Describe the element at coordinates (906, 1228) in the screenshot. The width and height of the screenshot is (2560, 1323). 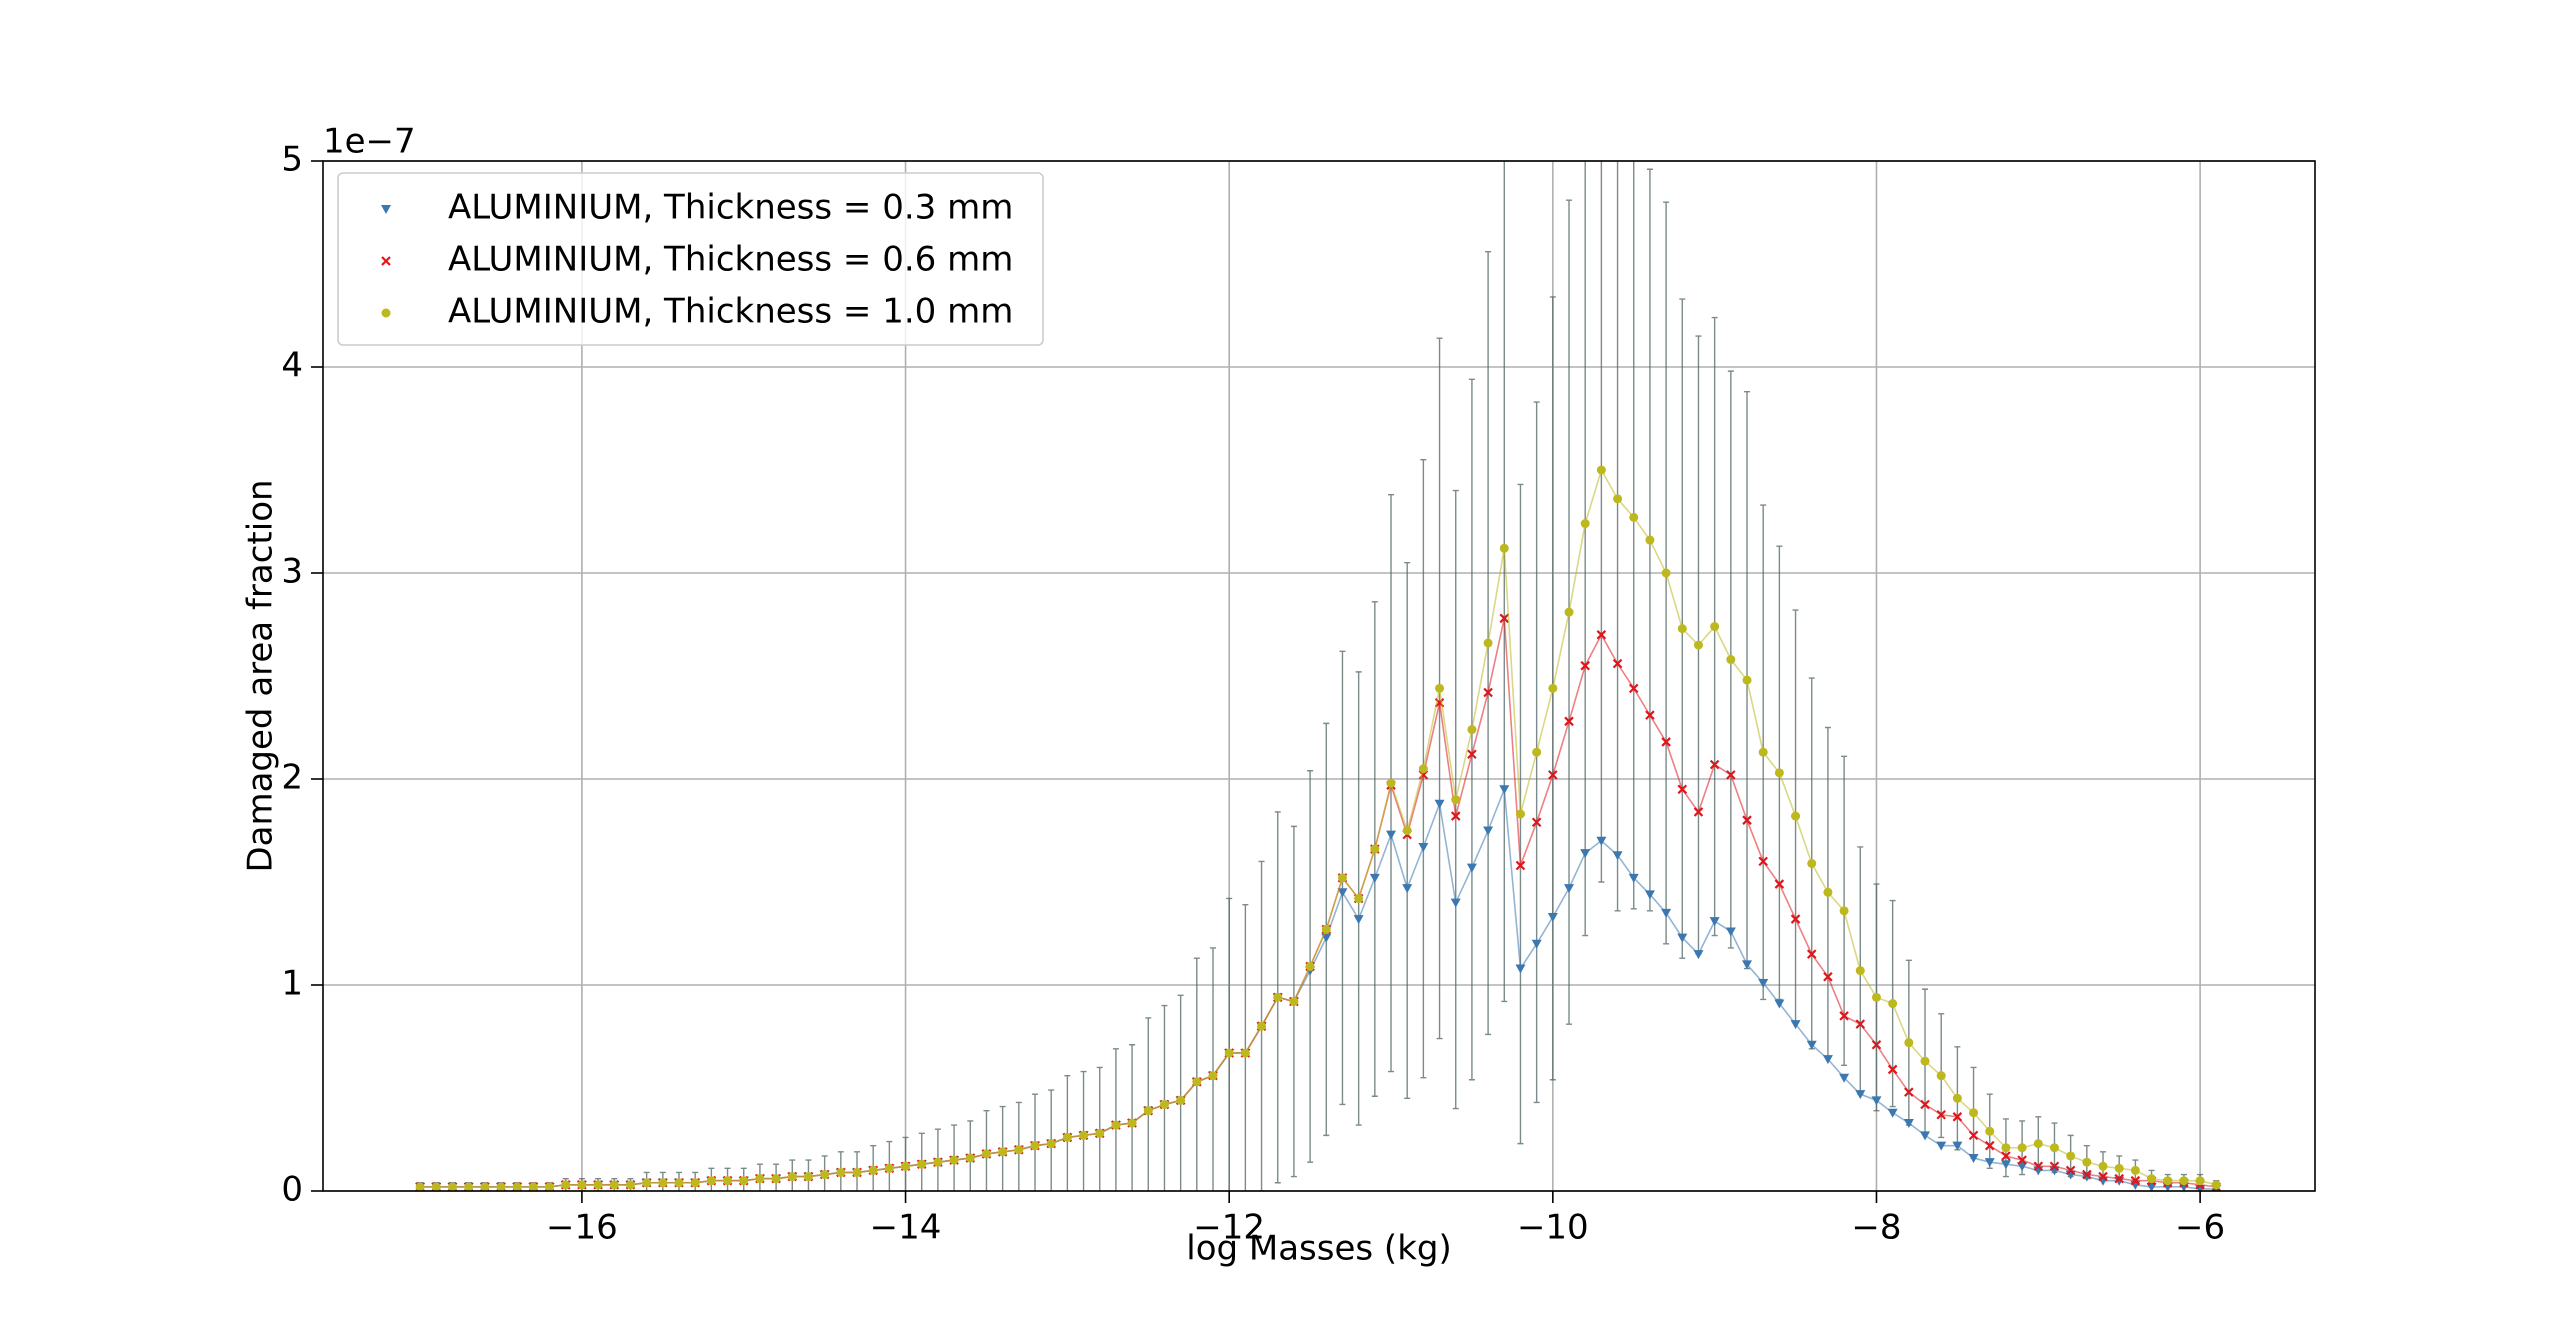
I see `x-tick-label: −14` at that location.